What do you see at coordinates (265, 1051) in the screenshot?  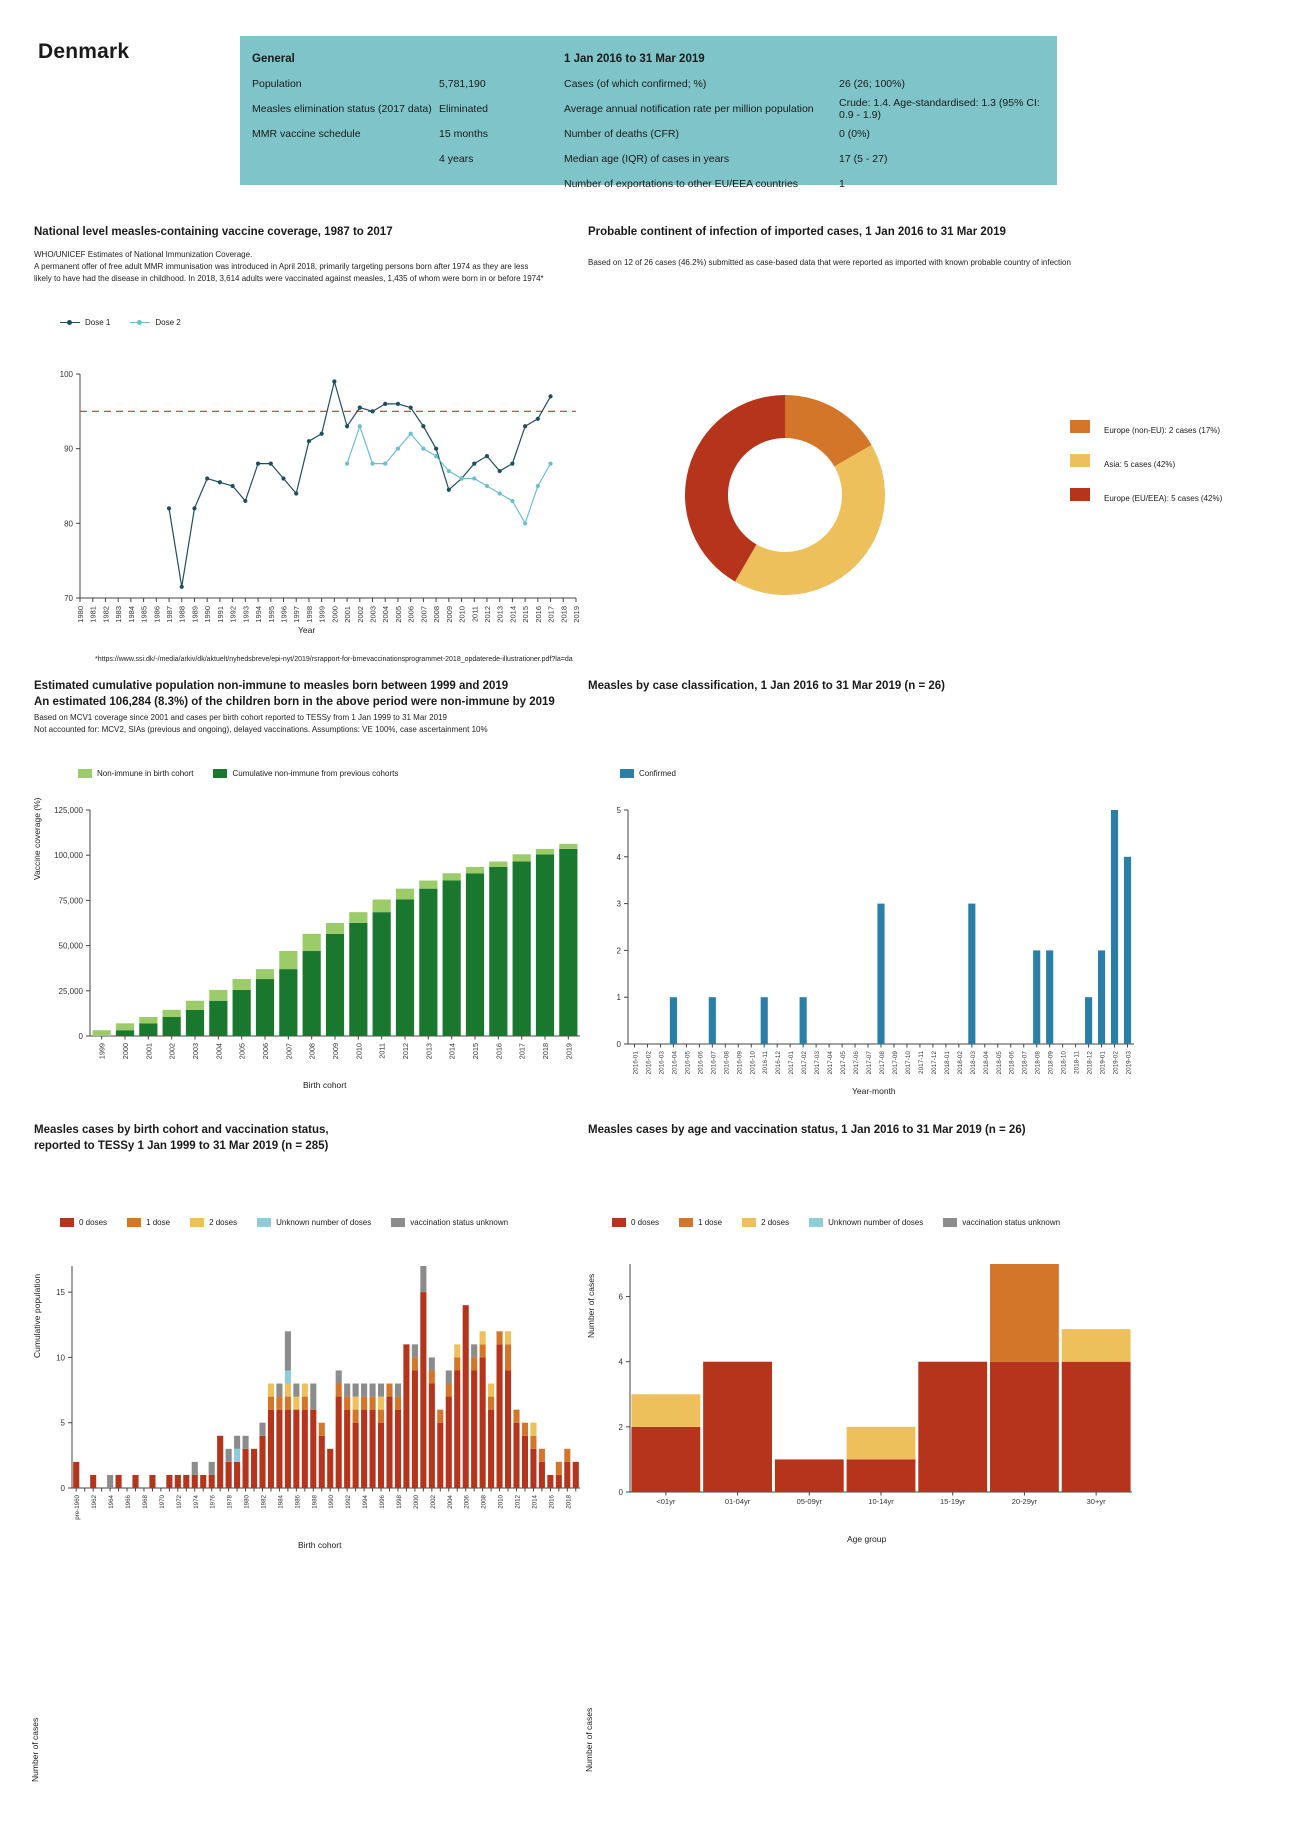 I see `svg-text: 2006` at bounding box center [265, 1051].